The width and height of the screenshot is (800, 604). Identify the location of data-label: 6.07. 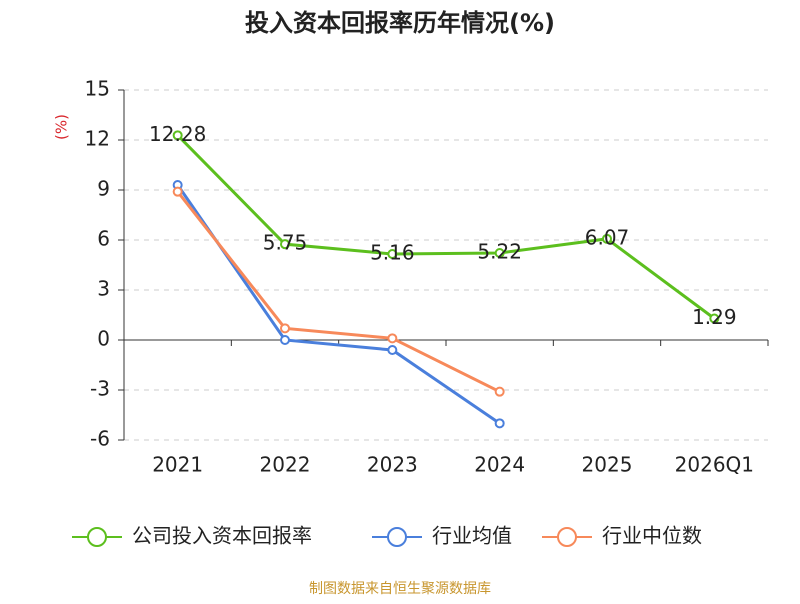
(607, 237).